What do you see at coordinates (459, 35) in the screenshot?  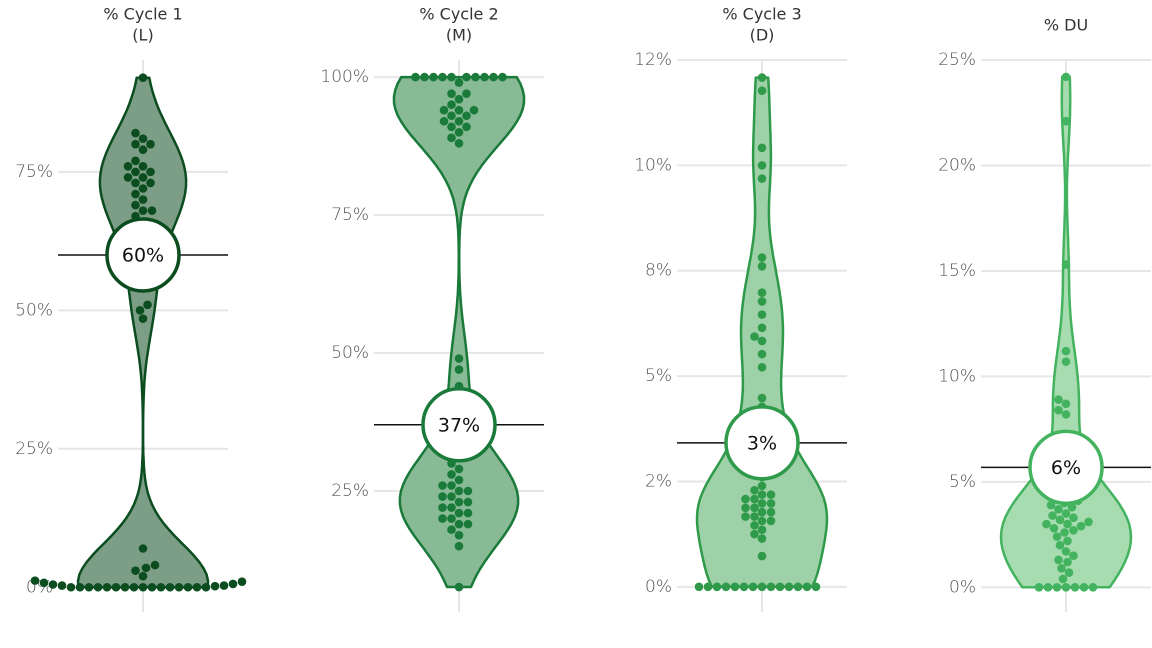 I see `panel-subtitle: (M)` at bounding box center [459, 35].